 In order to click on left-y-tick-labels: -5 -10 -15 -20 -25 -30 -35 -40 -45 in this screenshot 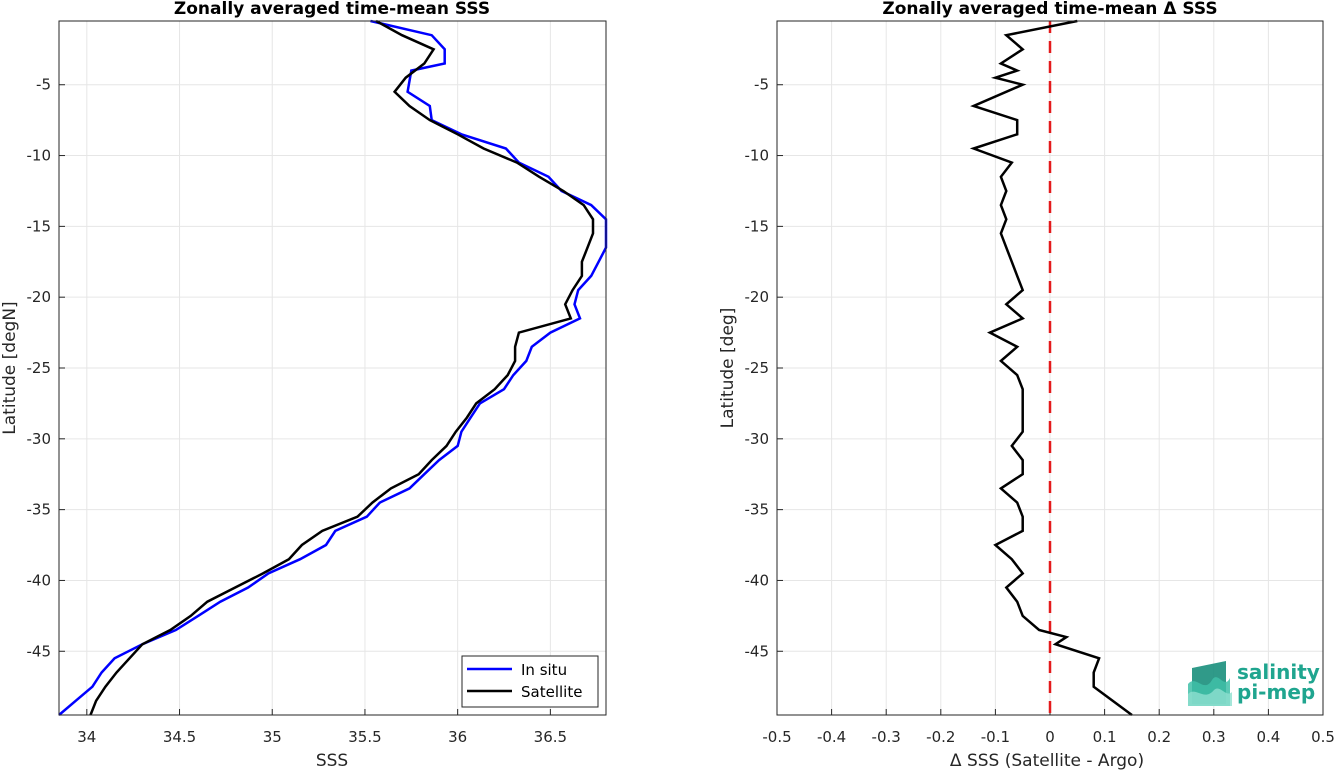, I will do `click(39, 368)`.